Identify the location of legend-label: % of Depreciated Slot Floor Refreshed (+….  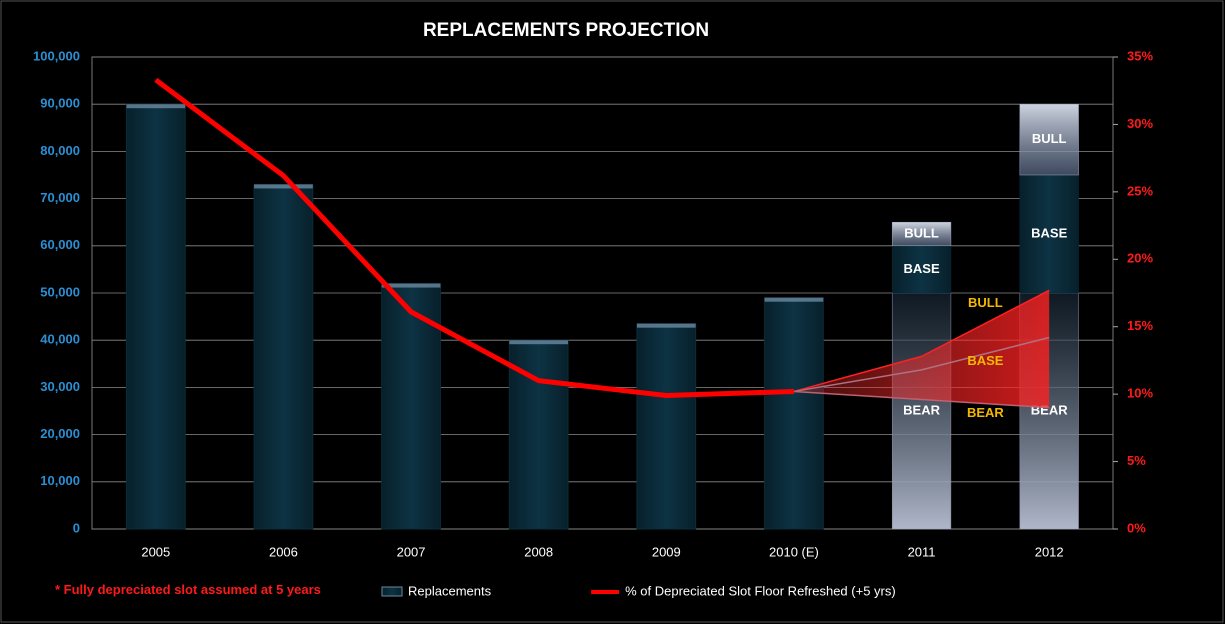
(760, 590).